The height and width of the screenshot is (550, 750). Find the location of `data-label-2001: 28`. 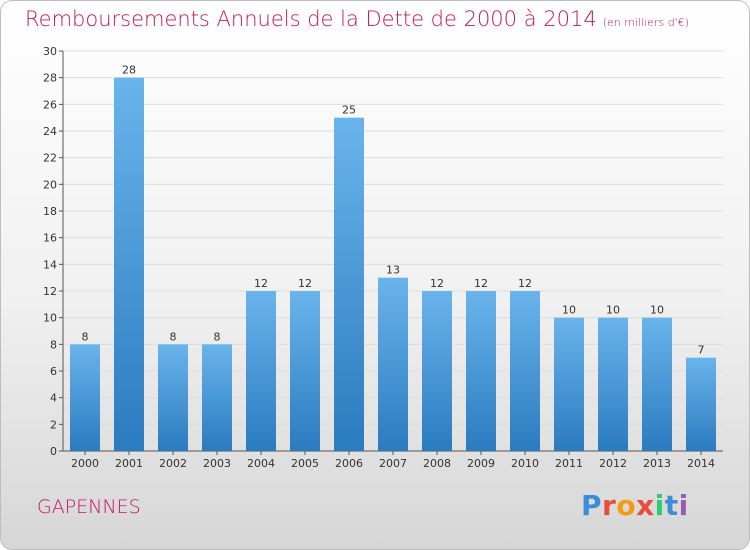

data-label-2001: 28 is located at coordinates (129, 70).